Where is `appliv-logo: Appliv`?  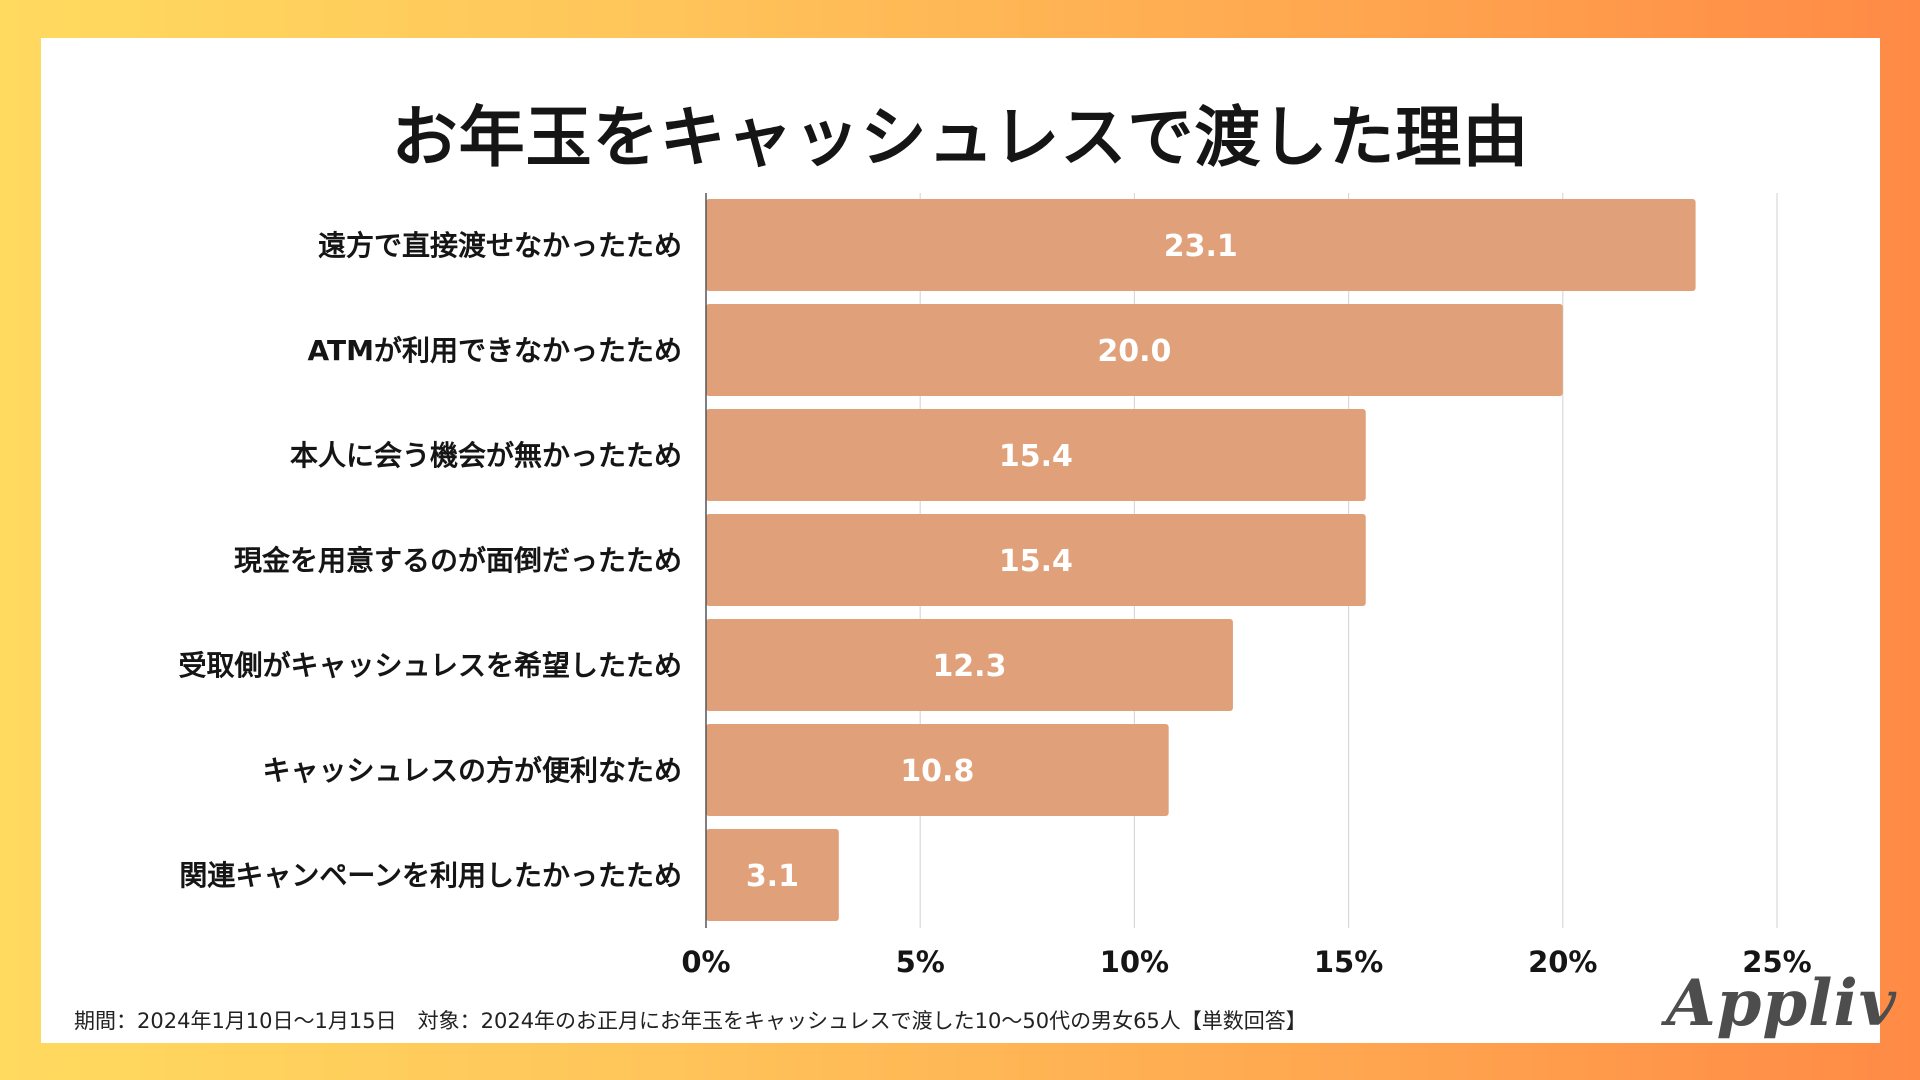
appliv-logo: Appliv is located at coordinates (1781, 1003).